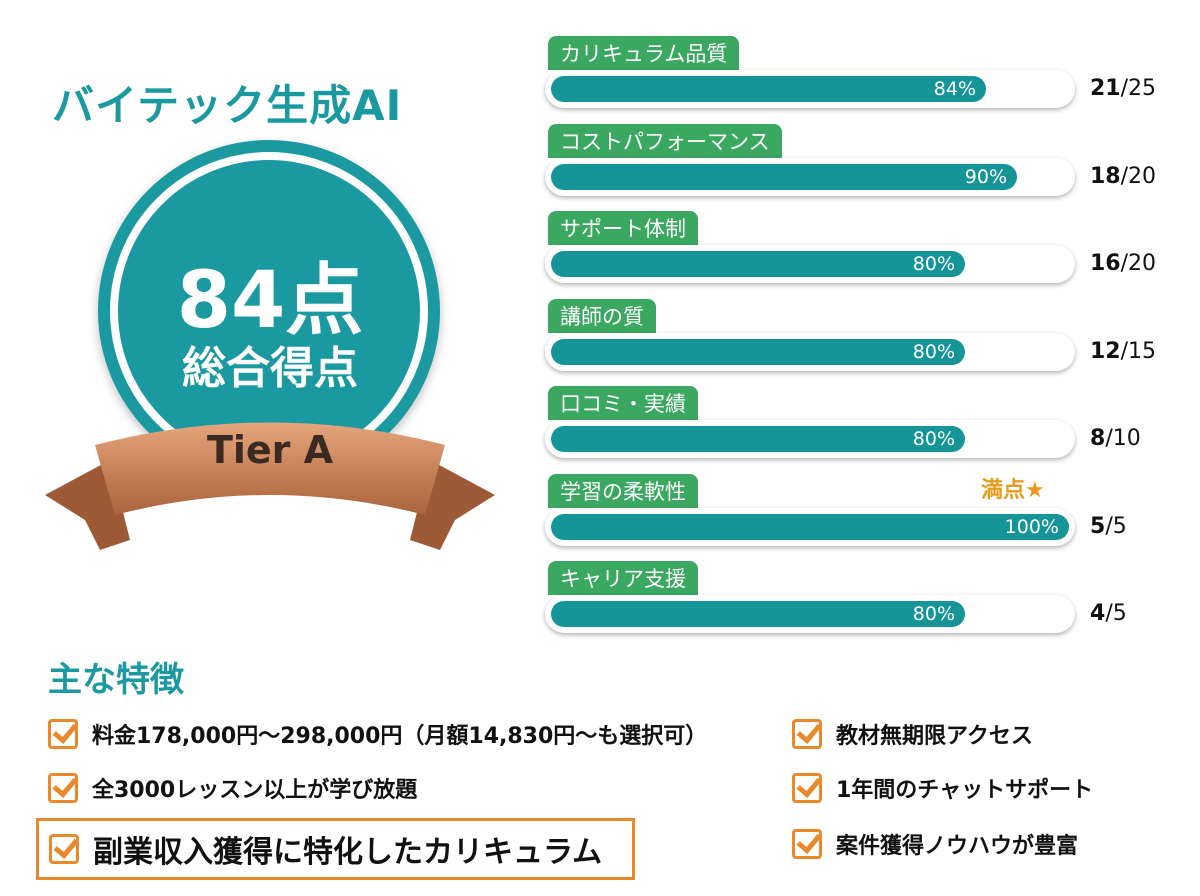 Image resolution: width=1200 pixels, height=896 pixels. I want to click on category-label: カリキュラム品質, so click(644, 53).